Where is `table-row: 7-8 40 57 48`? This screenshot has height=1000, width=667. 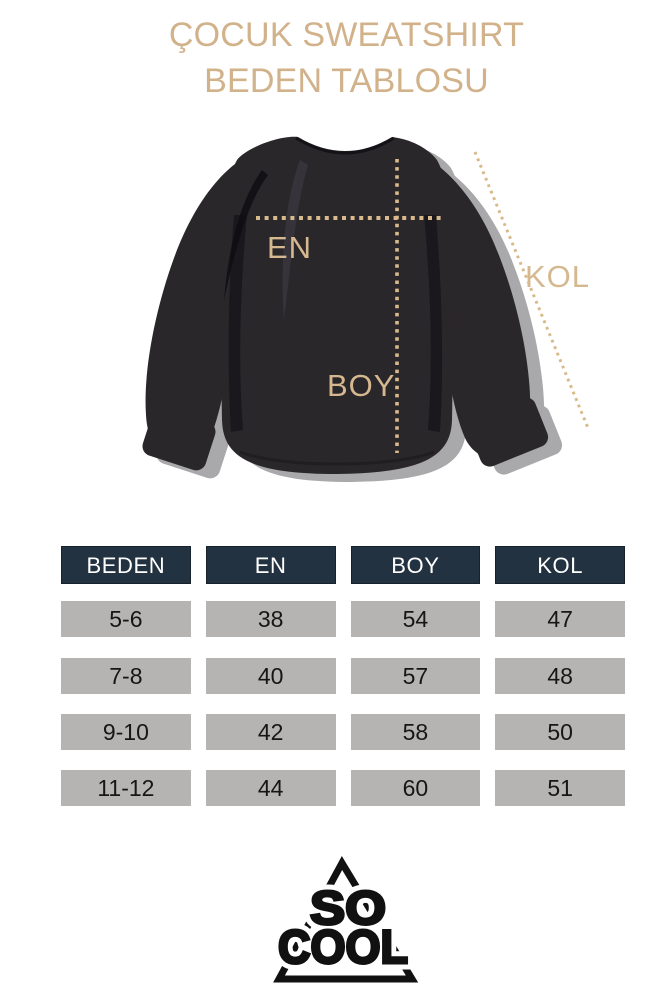 table-row: 7-8 40 57 48 is located at coordinates (343, 676).